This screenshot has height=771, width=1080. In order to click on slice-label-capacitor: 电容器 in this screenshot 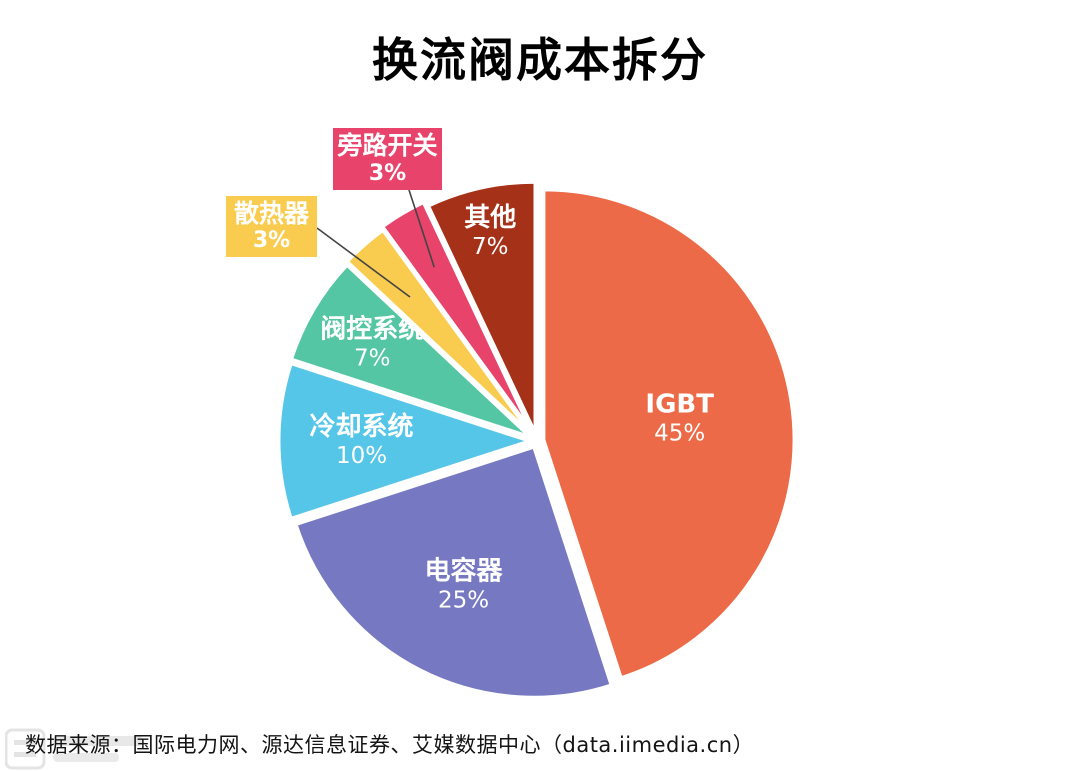, I will do `click(463, 570)`.